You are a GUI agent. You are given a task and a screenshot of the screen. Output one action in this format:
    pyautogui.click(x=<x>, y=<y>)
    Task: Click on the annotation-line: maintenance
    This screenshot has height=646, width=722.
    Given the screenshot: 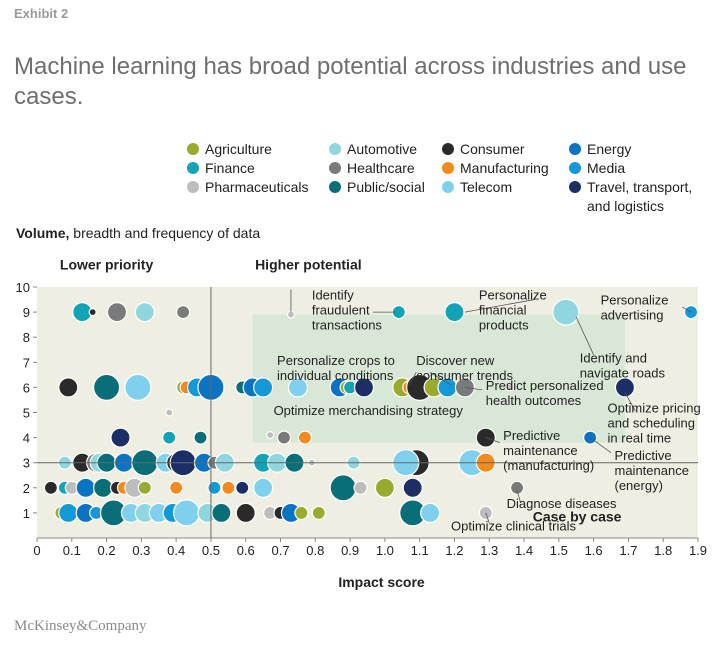 What is the action you would take?
    pyautogui.click(x=540, y=450)
    